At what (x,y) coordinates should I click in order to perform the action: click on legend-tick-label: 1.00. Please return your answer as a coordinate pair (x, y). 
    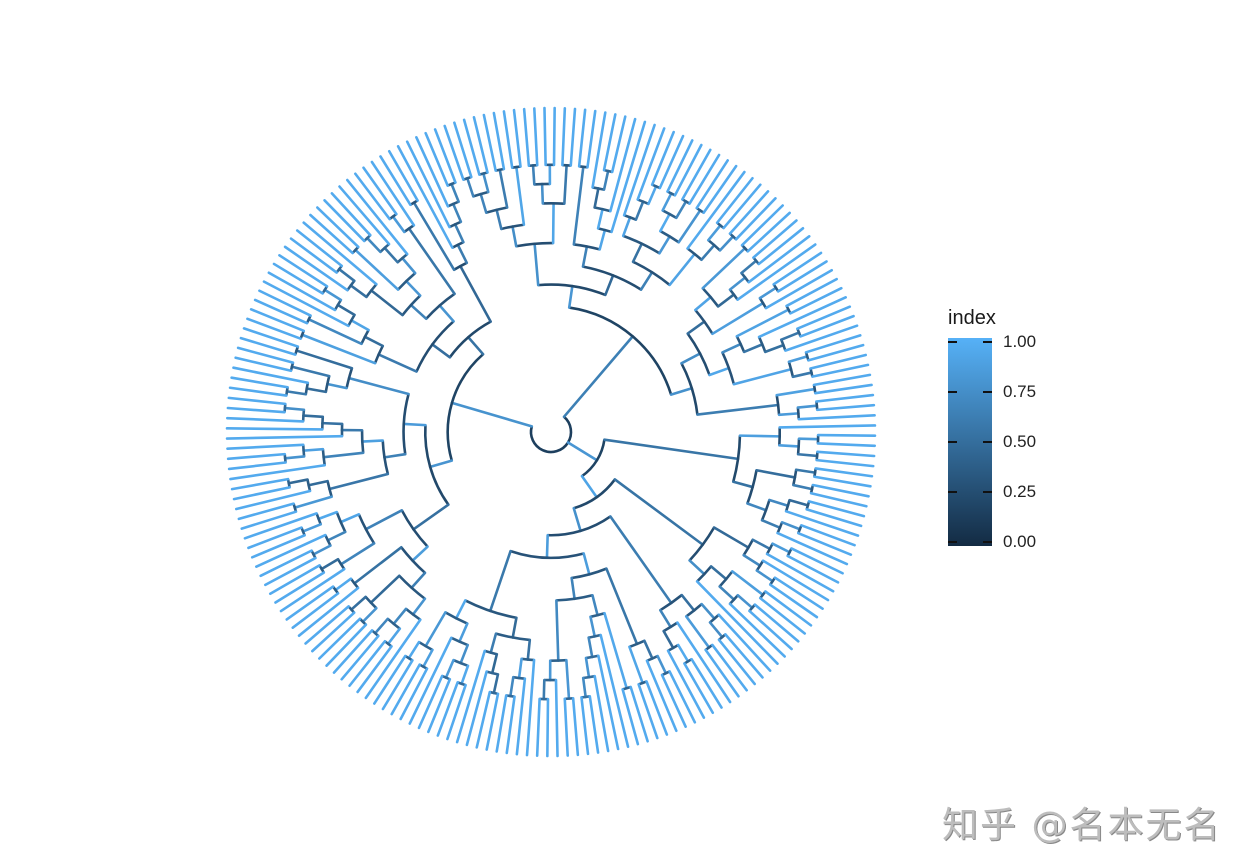
    Looking at the image, I should click on (1020, 341).